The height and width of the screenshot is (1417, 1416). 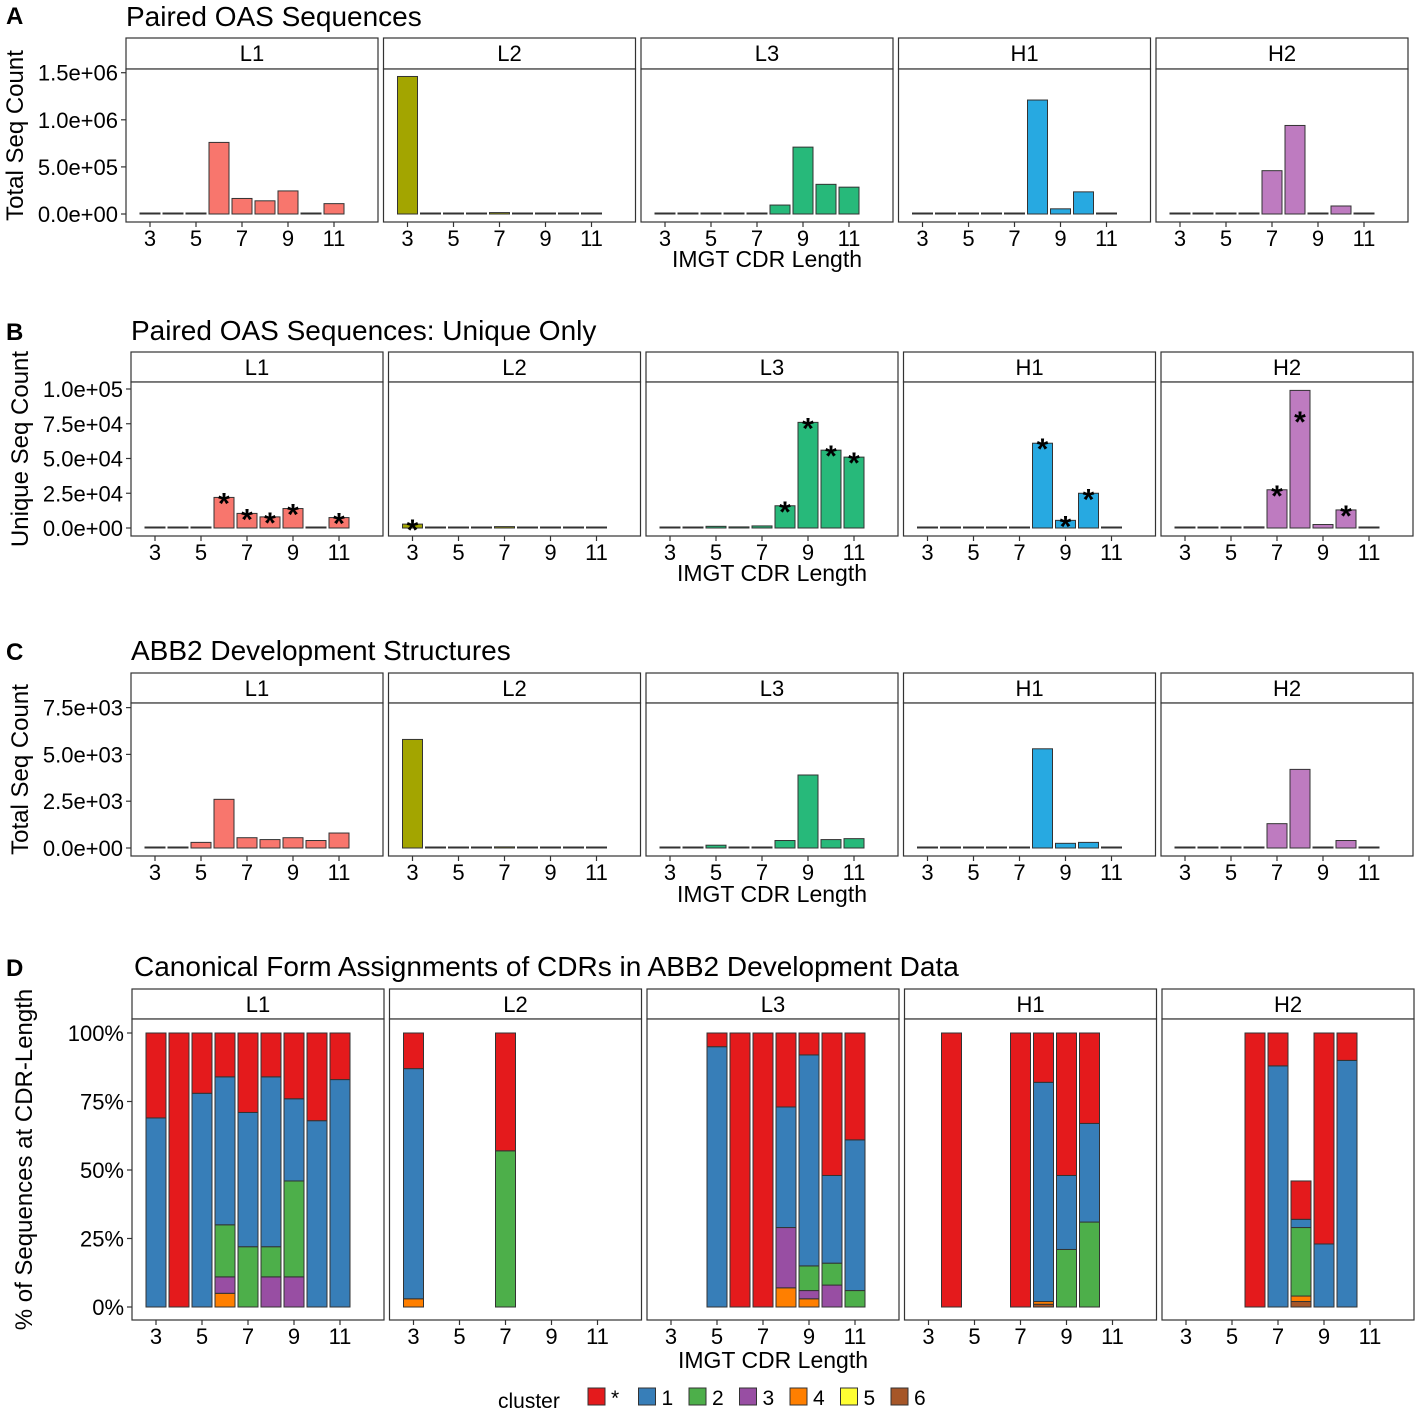 I want to click on segment-L1-4-cluster-star, so click(x=179, y=1170).